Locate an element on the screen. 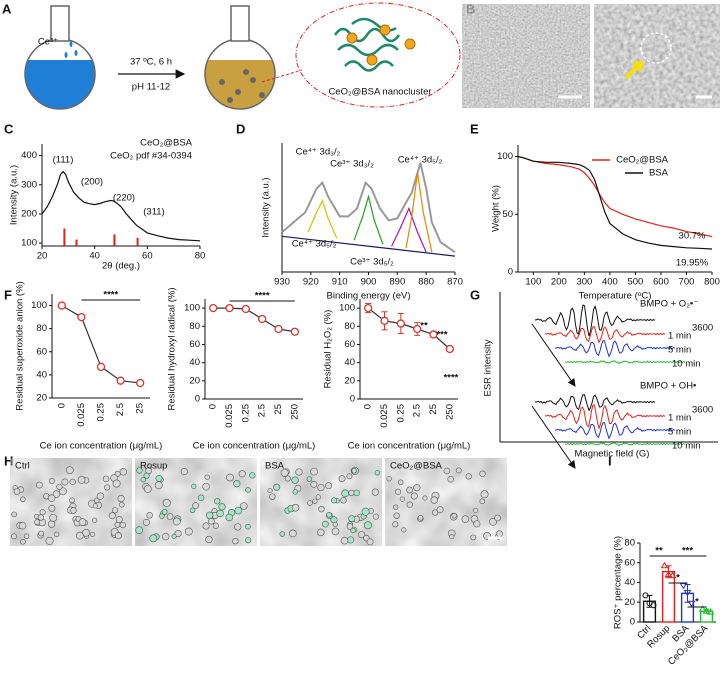 This screenshot has width=724, height=687. image-label: BSA is located at coordinates (275, 466).